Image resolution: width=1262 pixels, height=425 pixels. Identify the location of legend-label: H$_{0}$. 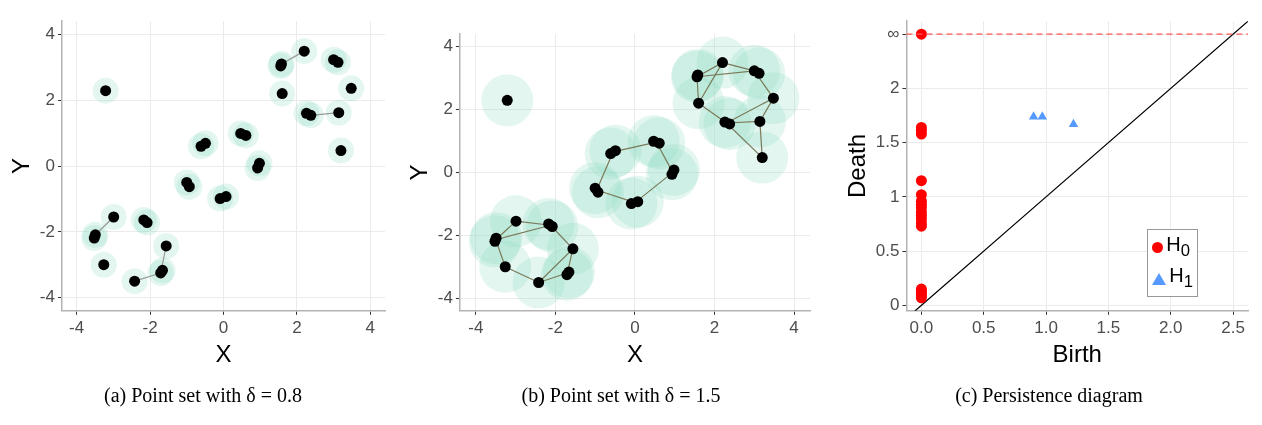
(1178, 247).